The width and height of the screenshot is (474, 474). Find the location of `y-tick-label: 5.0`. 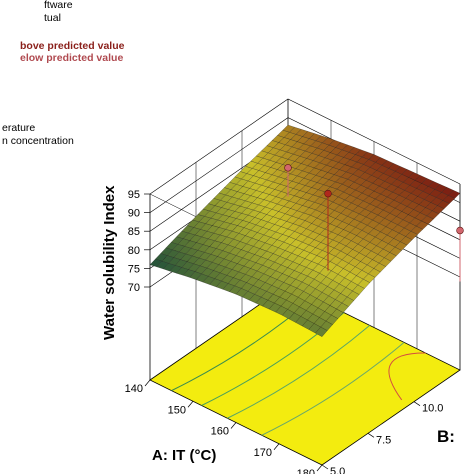

y-tick-label: 5.0 is located at coordinates (337, 470).